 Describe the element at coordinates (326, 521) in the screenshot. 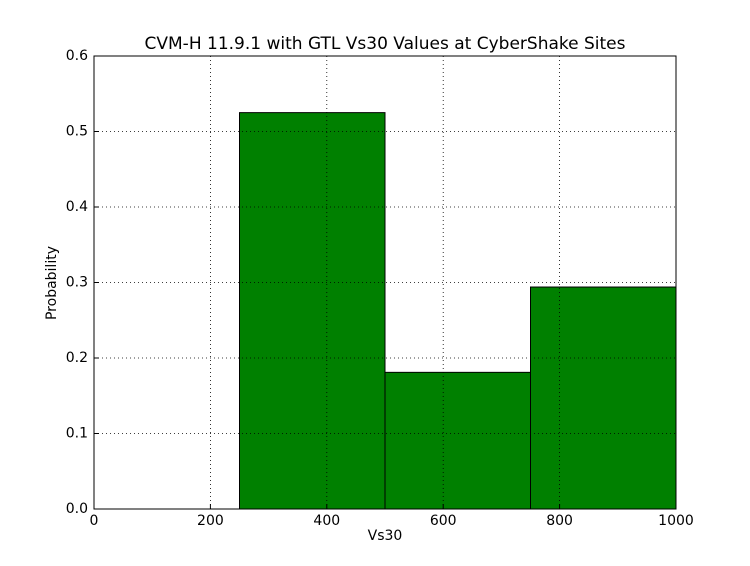

I see `x-tick-label: 400` at that location.